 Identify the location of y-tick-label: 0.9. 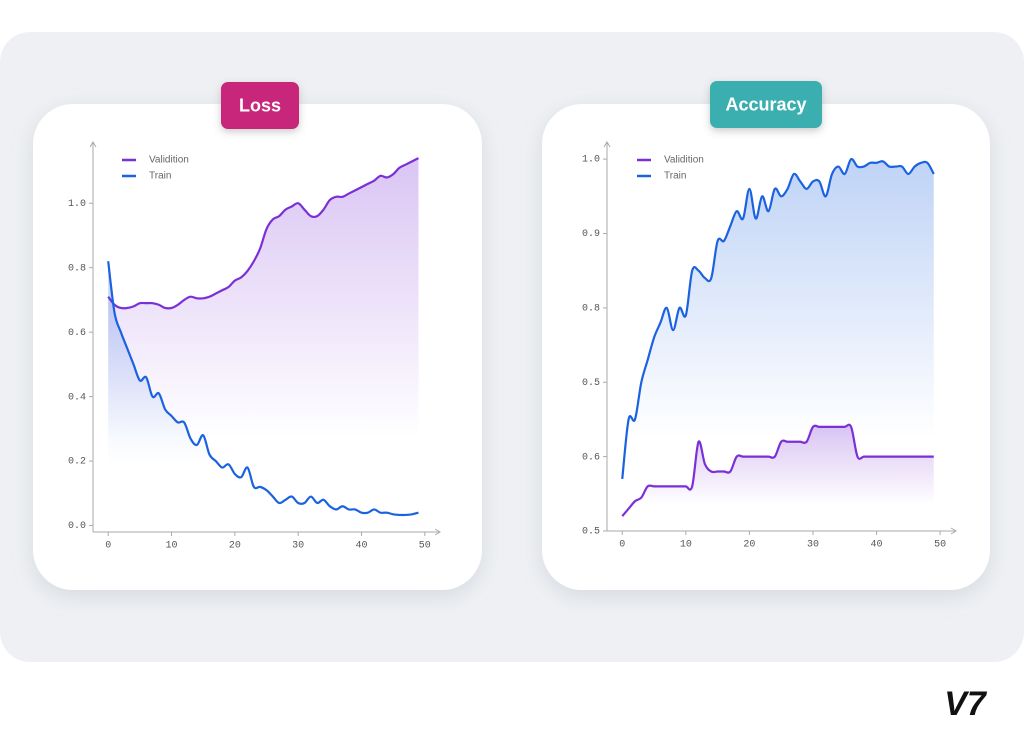
(591, 234).